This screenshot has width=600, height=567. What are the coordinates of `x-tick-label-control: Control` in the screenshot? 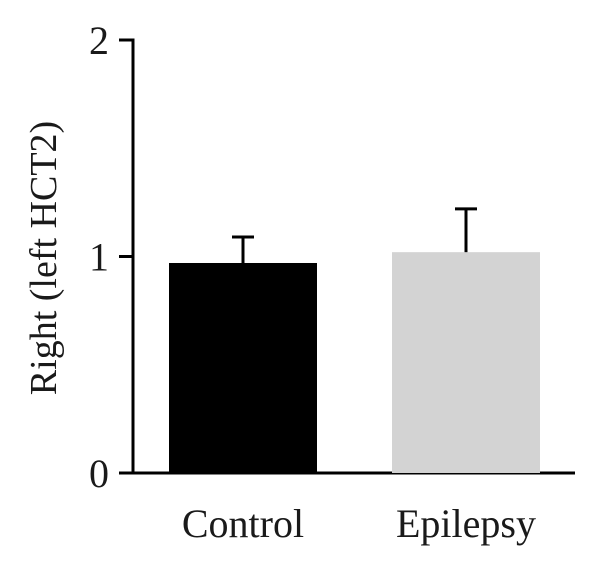 It's located at (243, 523).